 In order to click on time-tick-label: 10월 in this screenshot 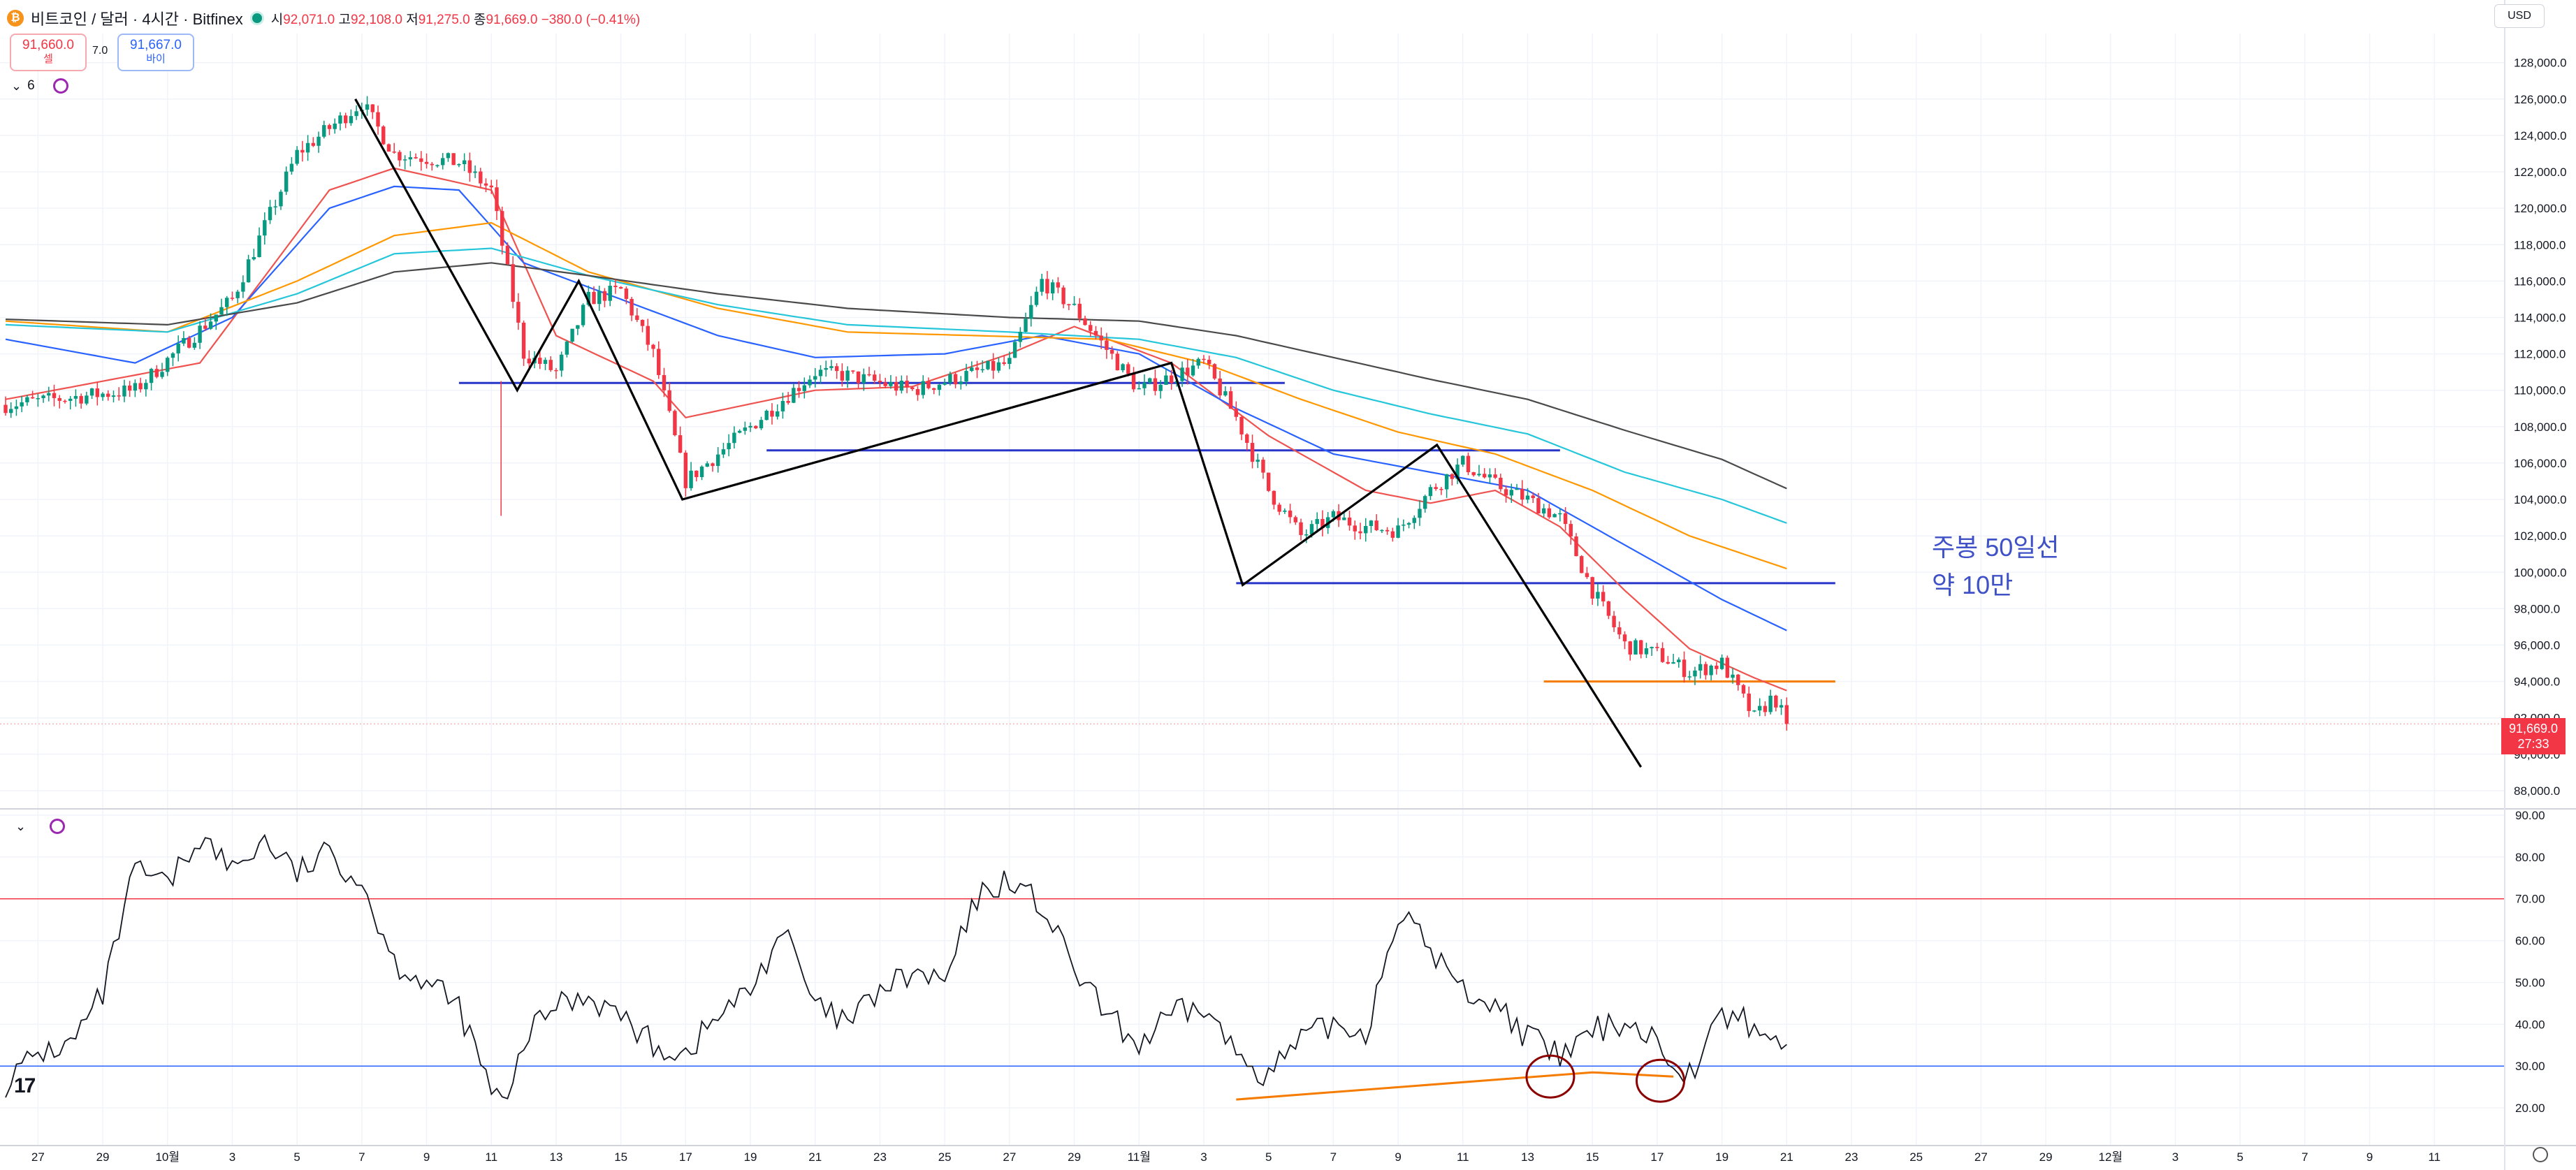, I will do `click(167, 1157)`.